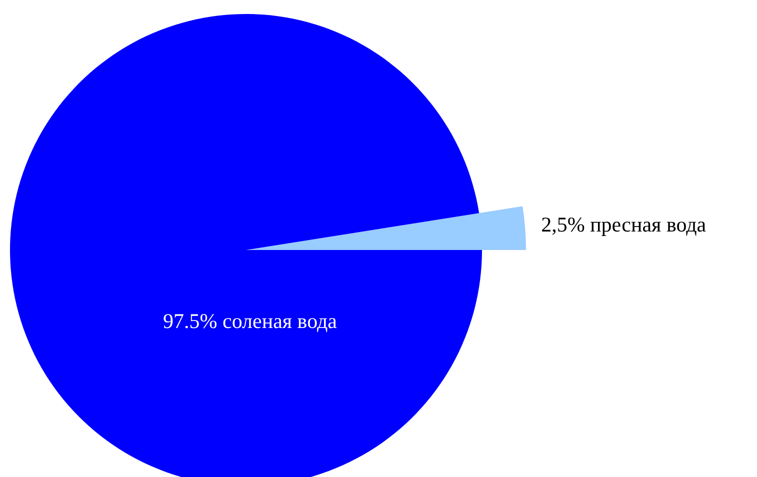 The height and width of the screenshot is (477, 757). What do you see at coordinates (624, 224) in the screenshot?
I see `slice-label: 2,5% пресная вода` at bounding box center [624, 224].